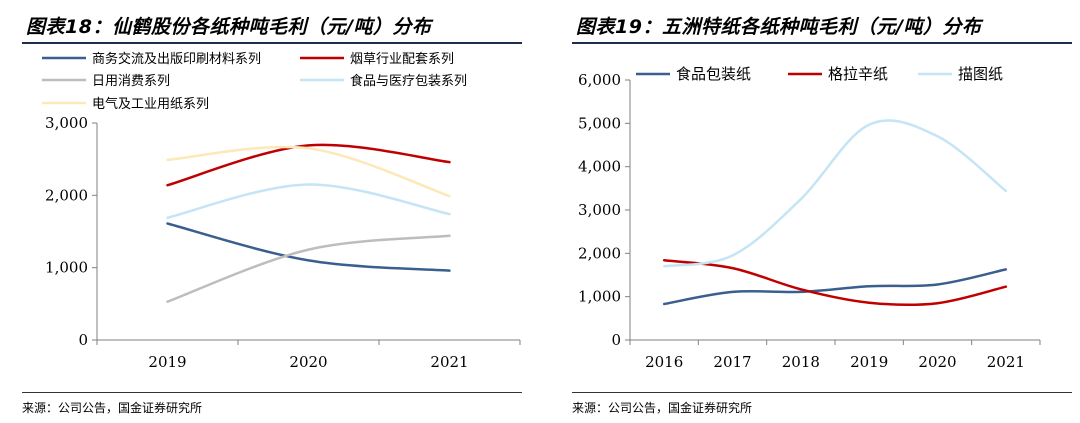 The height and width of the screenshot is (423, 1080). Describe the element at coordinates (858, 74) in the screenshot. I see `right-legend-label-2: 格拉辛纸` at that location.